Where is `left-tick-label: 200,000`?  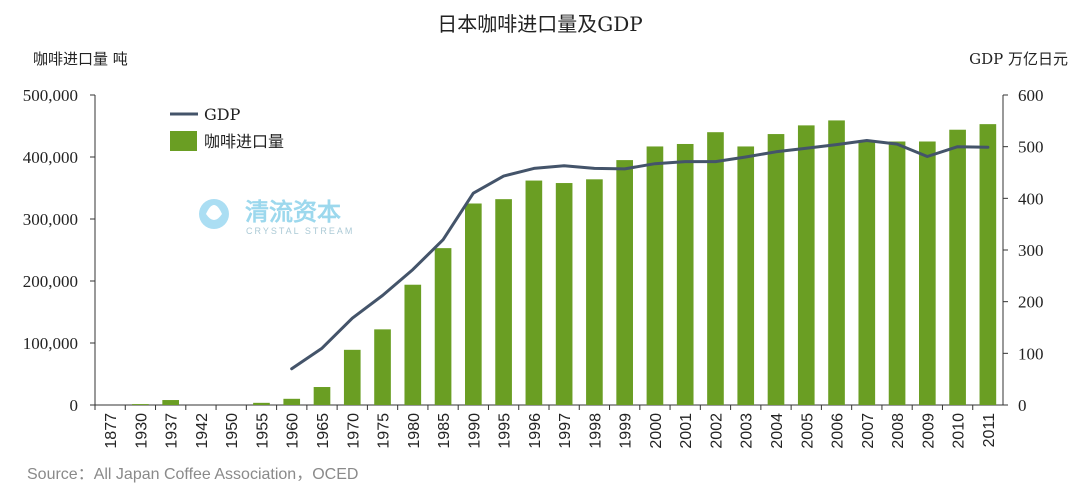 left-tick-label: 200,000 is located at coordinates (50, 281).